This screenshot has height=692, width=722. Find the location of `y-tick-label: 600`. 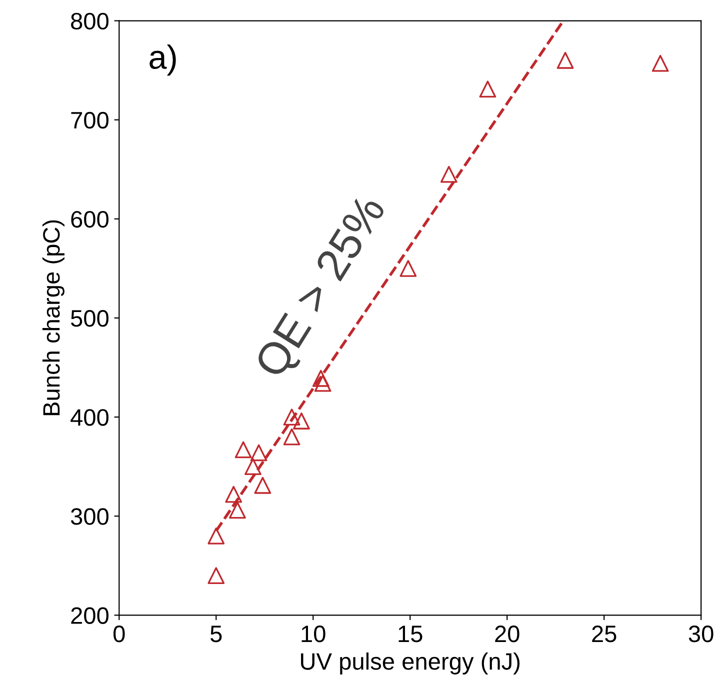

y-tick-label: 600 is located at coordinates (89, 219).